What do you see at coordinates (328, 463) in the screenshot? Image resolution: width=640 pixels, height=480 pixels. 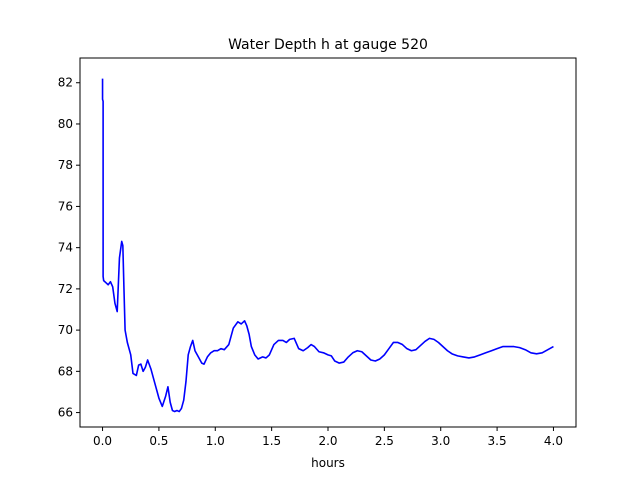 I see `x-axis-label: hours` at bounding box center [328, 463].